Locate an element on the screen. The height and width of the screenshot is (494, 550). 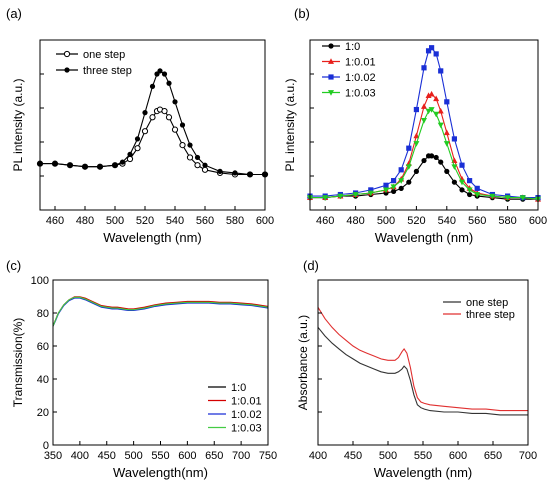
legend-label: 1:0.03 is located at coordinates (360, 94).